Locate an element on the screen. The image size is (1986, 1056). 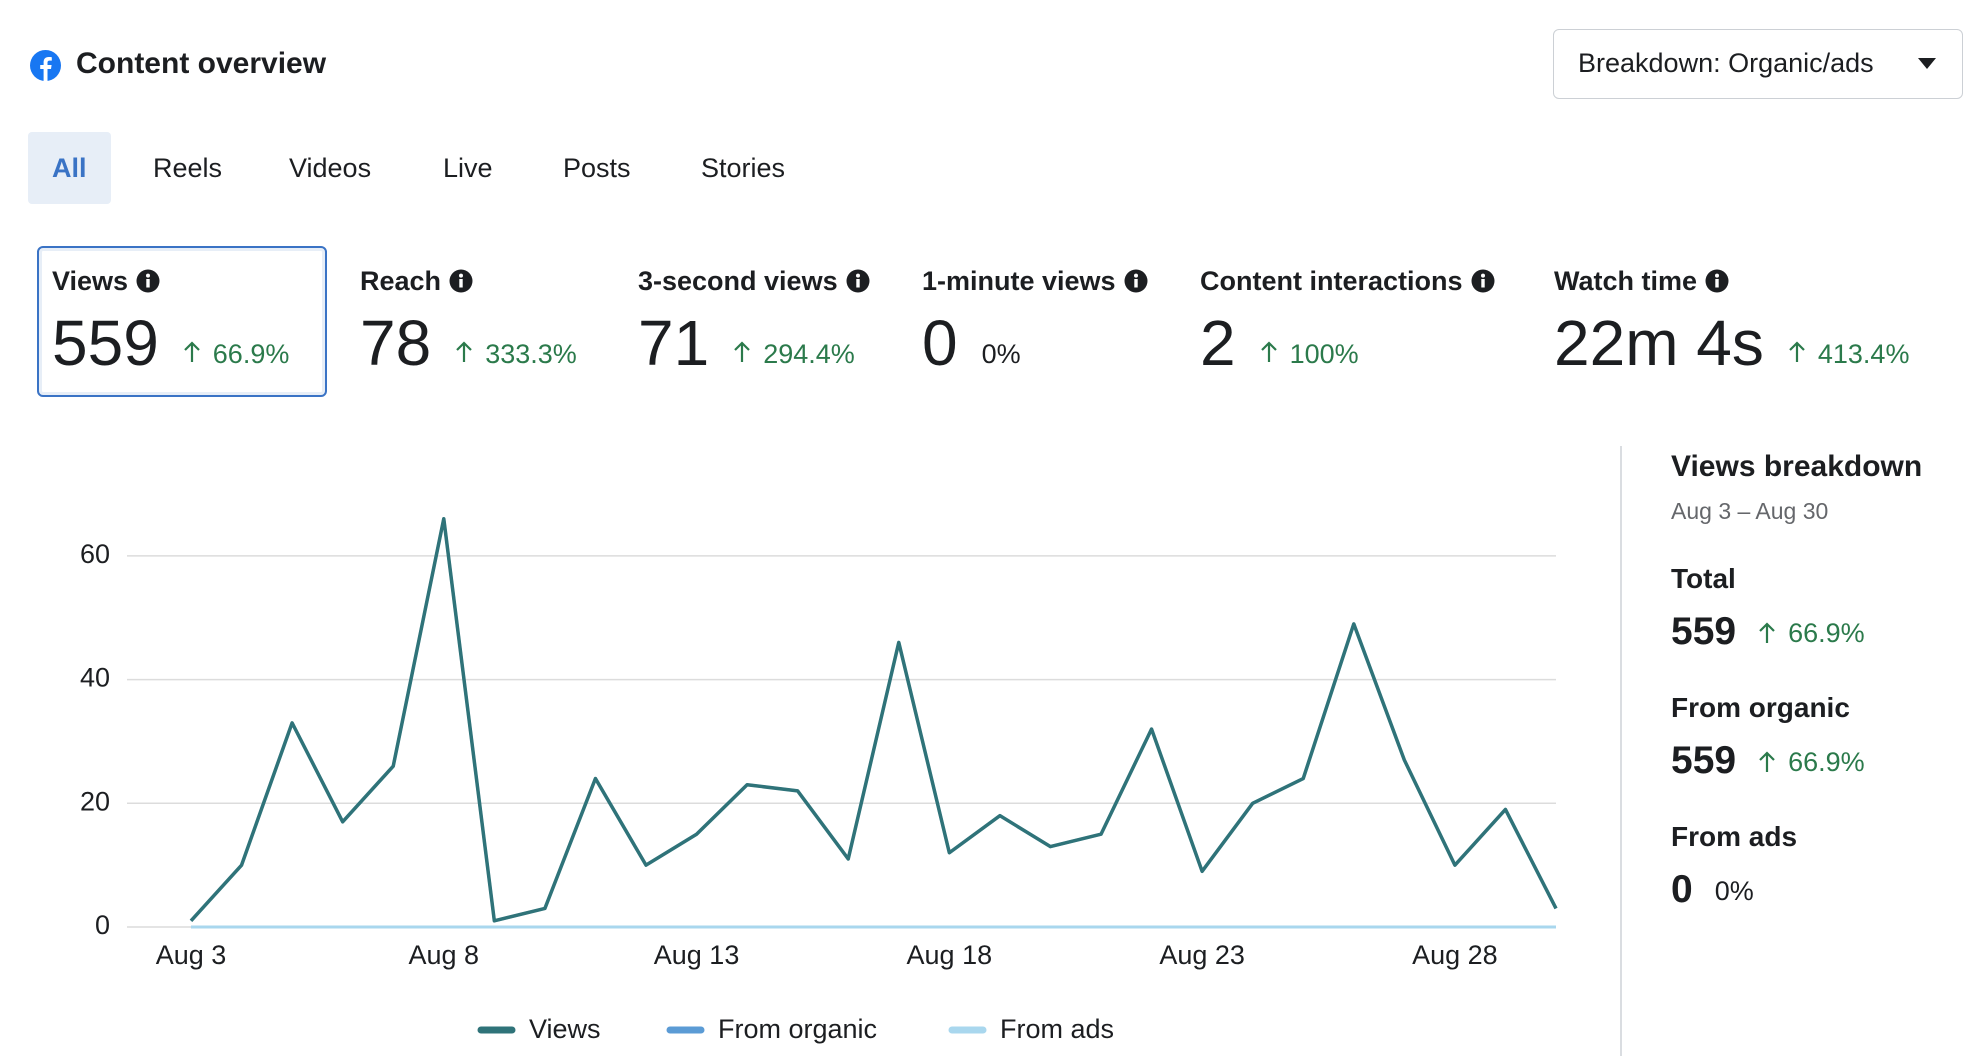
x-tick-label: Aug 8 is located at coordinates (443, 955).